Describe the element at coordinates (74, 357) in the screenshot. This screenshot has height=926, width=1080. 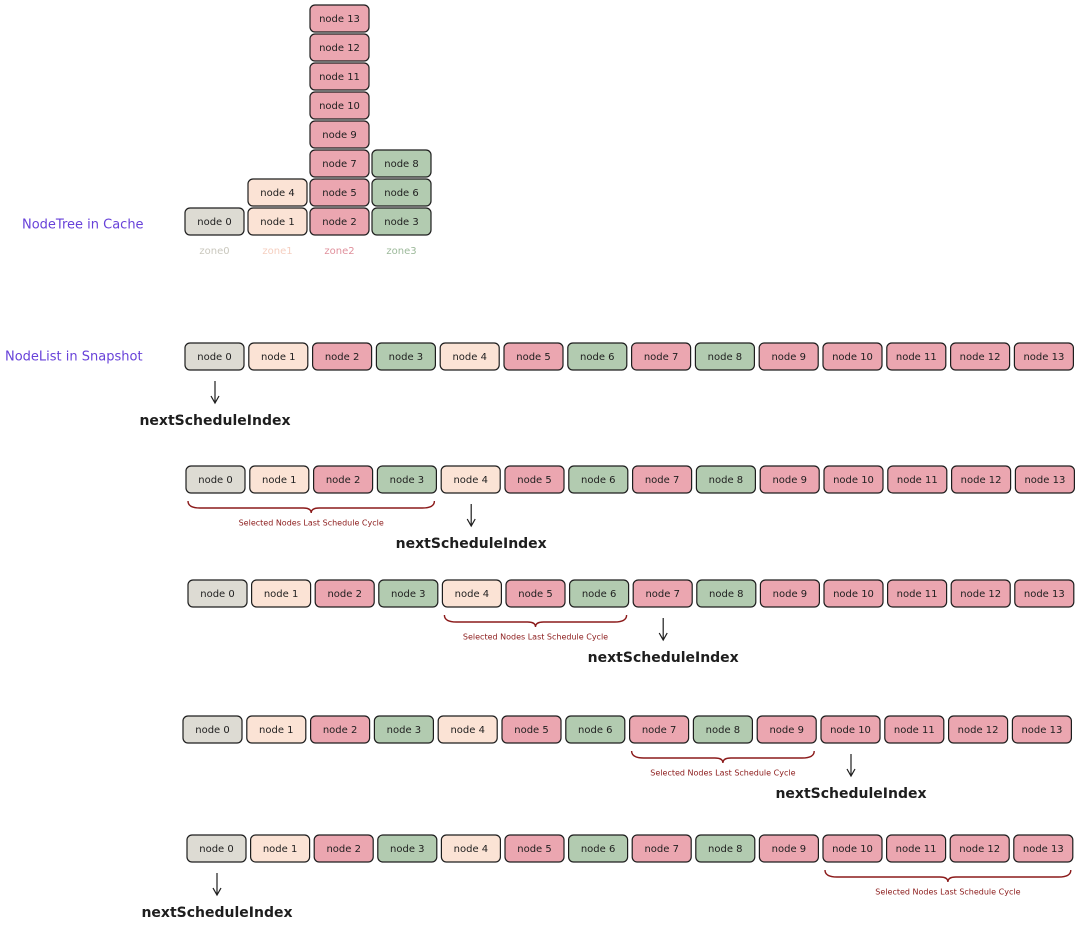
I see `list-label: NodeList in Snapshot` at that location.